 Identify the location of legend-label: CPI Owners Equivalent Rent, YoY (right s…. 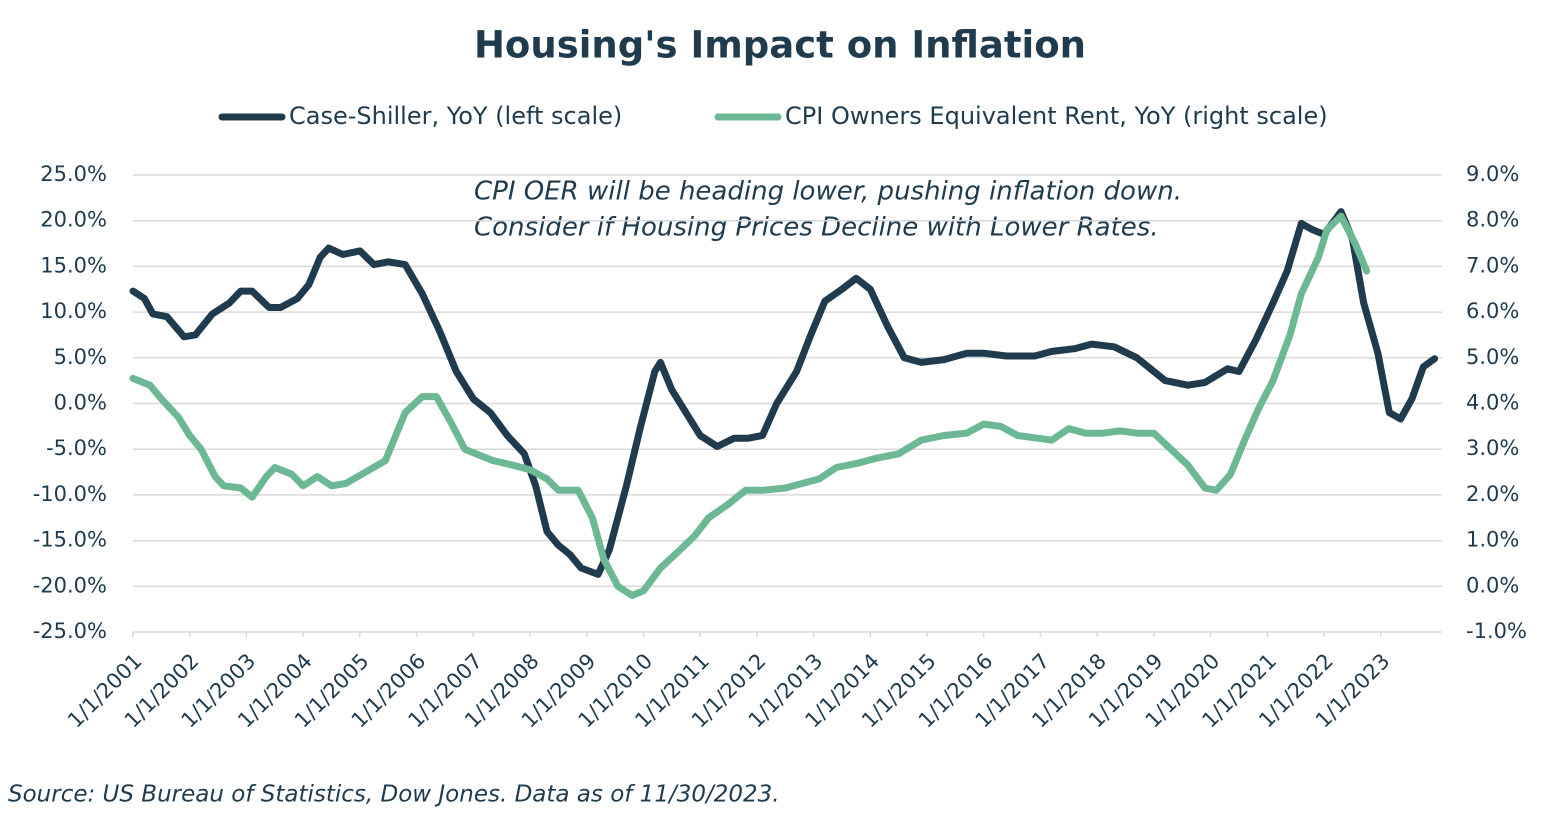
(1056, 116).